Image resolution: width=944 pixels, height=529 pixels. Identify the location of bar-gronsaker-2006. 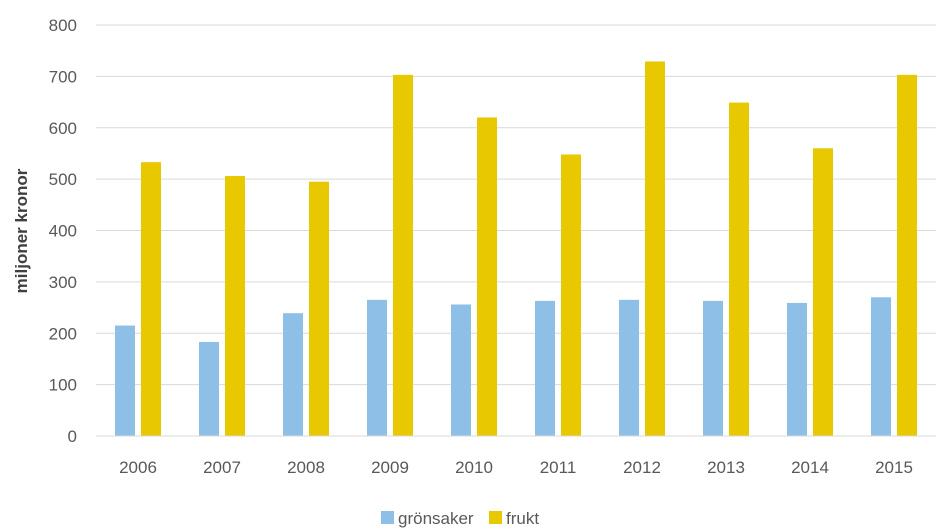
(125, 380).